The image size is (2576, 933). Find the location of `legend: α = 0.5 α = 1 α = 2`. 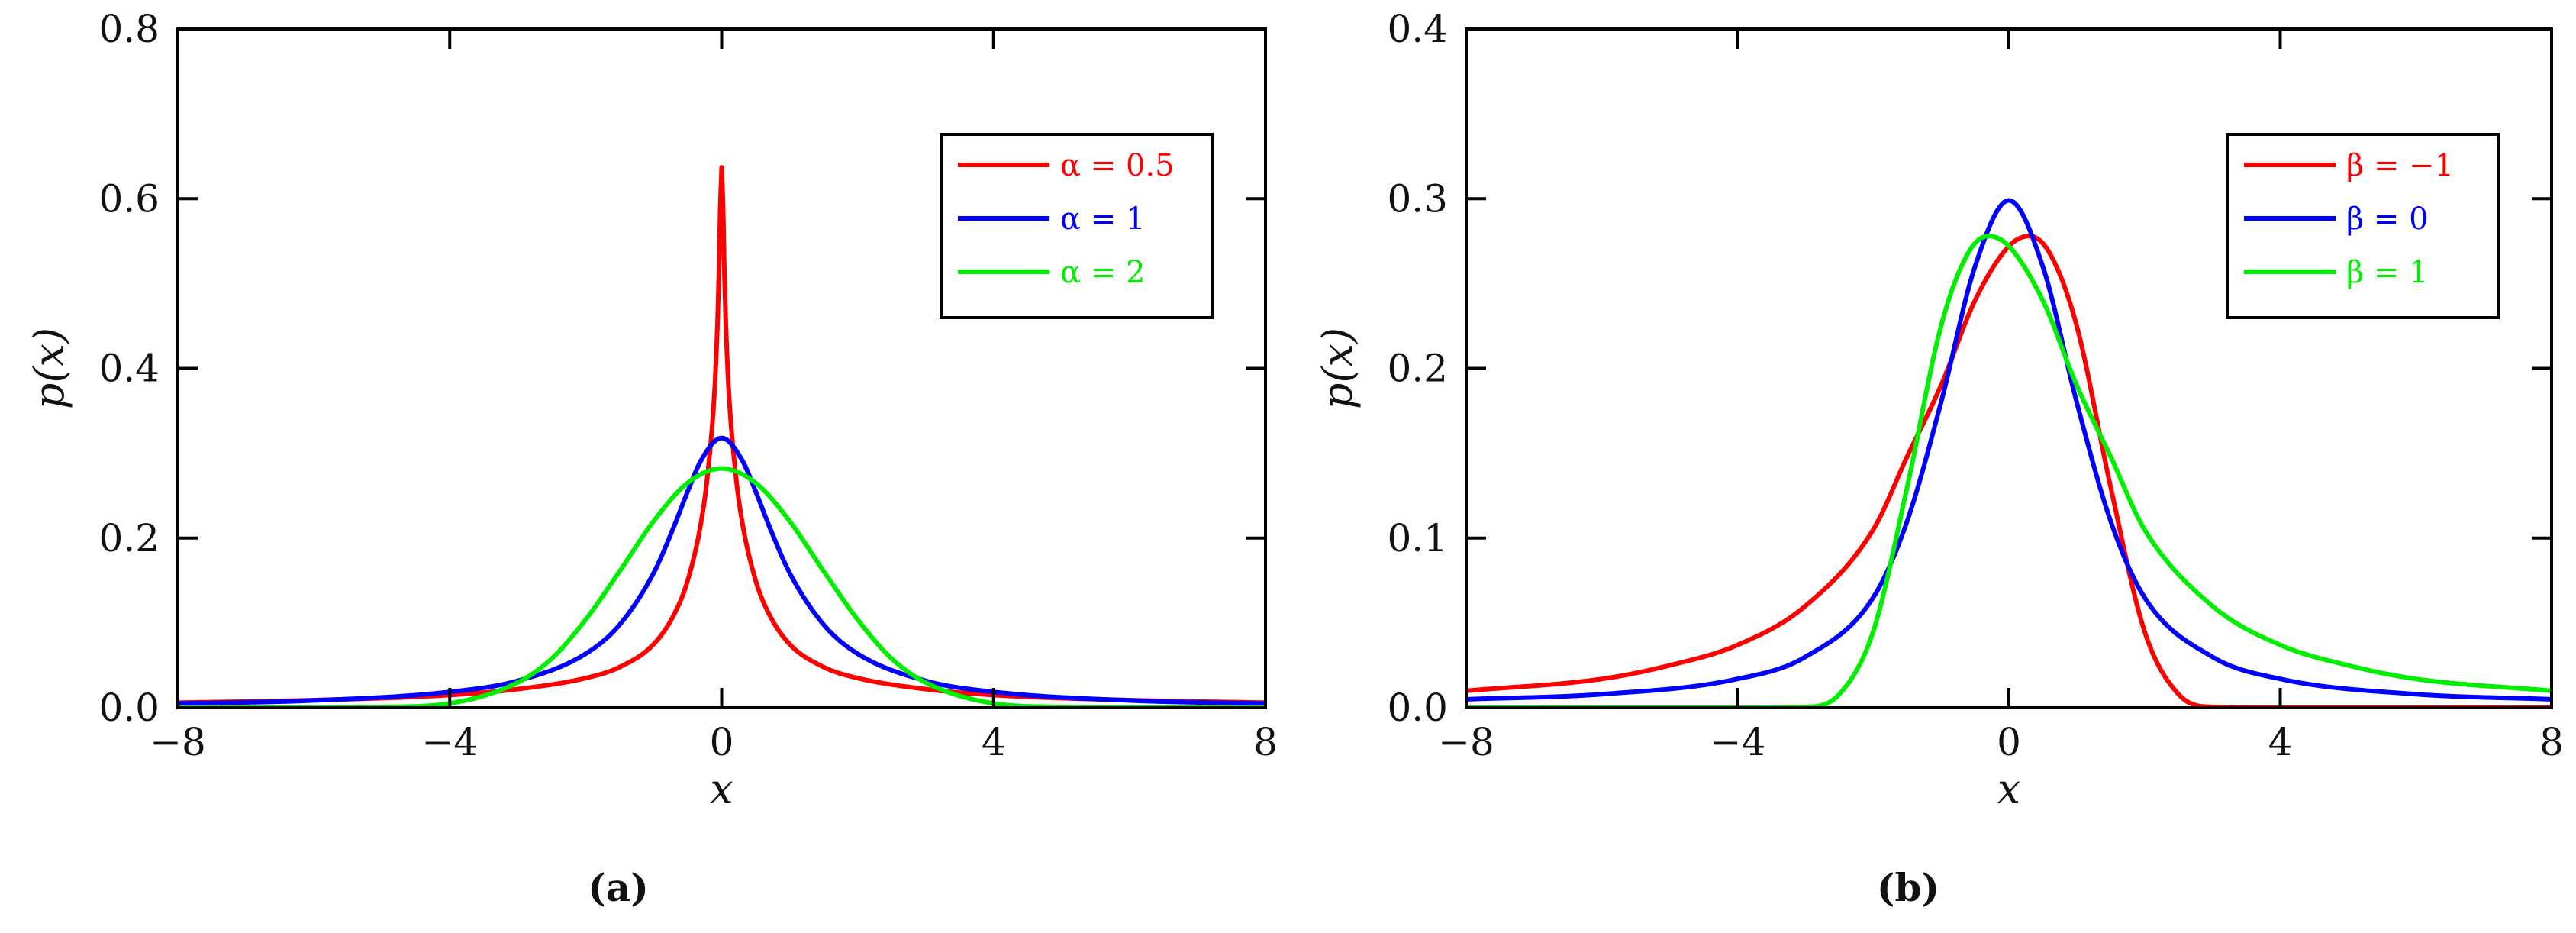

legend: α = 0.5 α = 1 α = 2 is located at coordinates (1077, 226).